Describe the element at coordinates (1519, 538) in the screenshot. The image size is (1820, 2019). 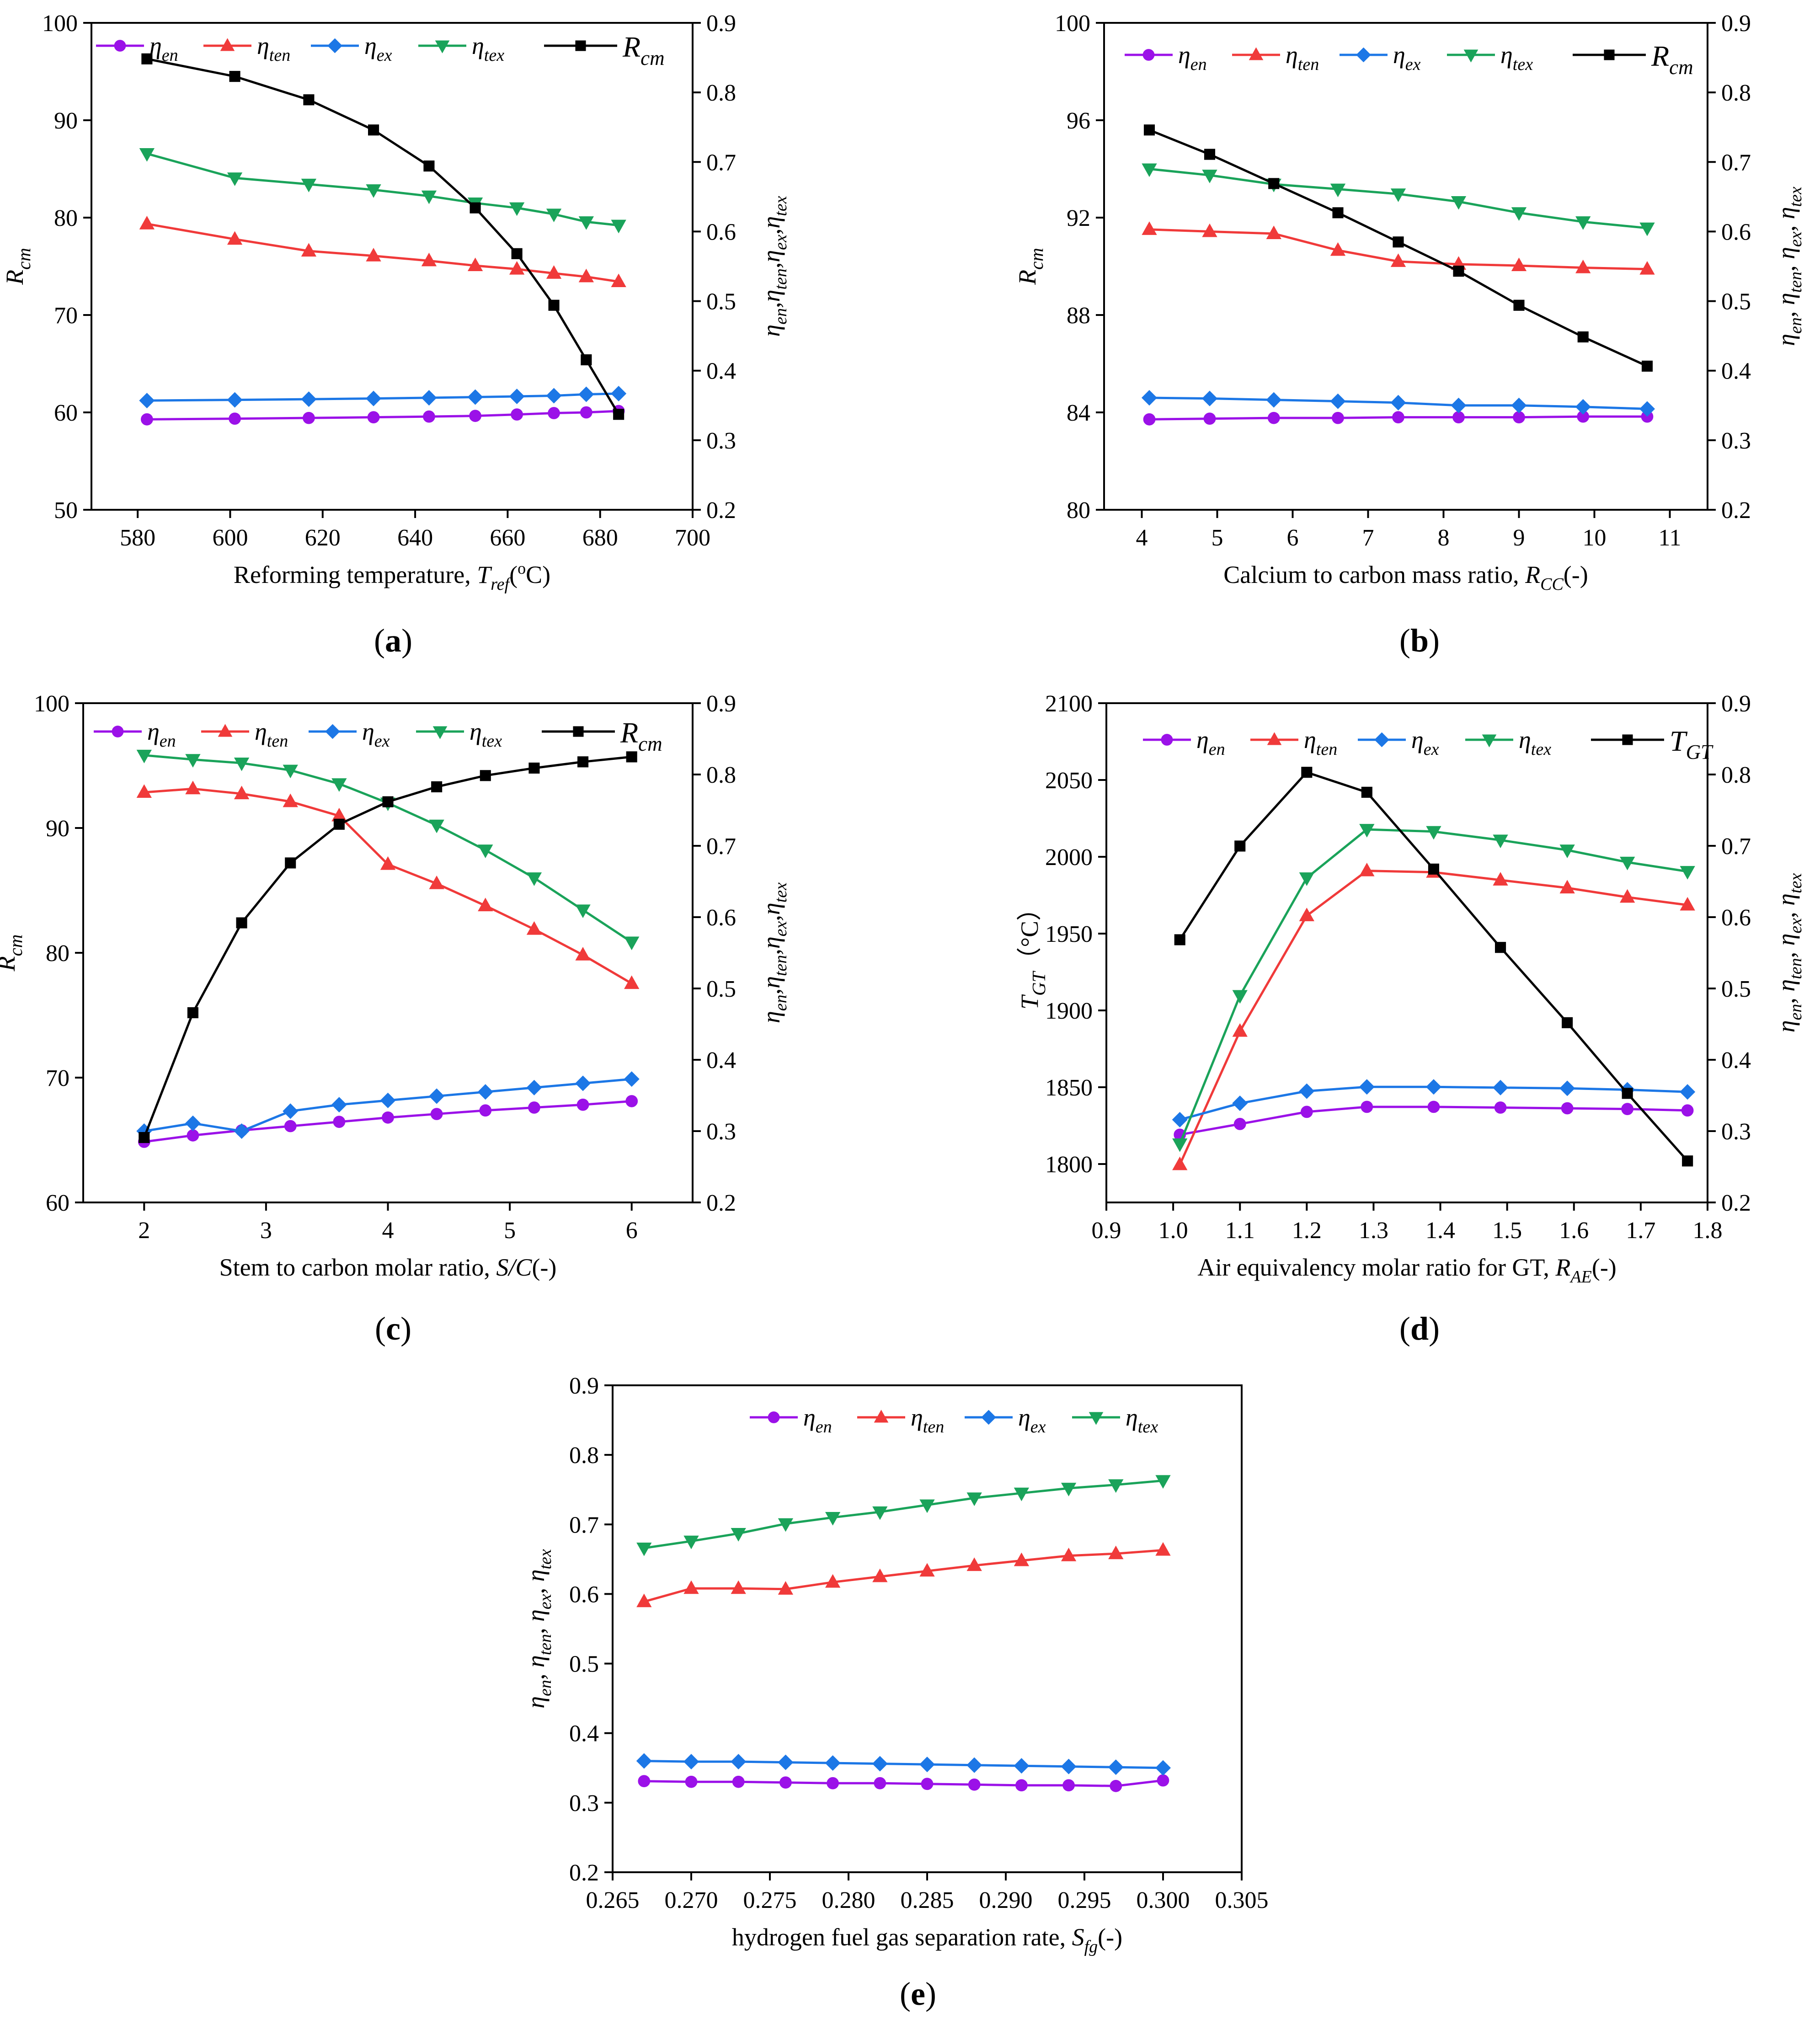
I see `x-tick-label: 9` at that location.